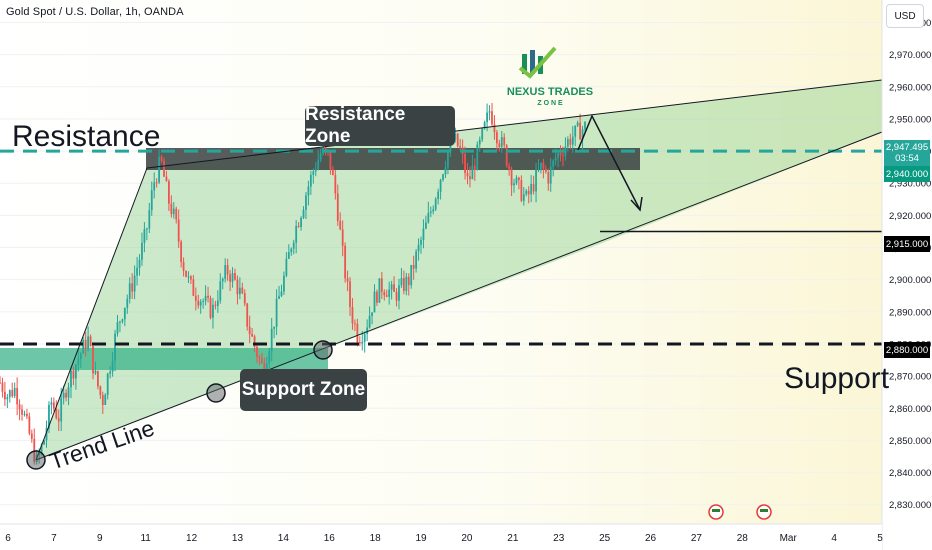  Describe the element at coordinates (284, 538) in the screenshot. I see `x-tick-label: 14` at that location.